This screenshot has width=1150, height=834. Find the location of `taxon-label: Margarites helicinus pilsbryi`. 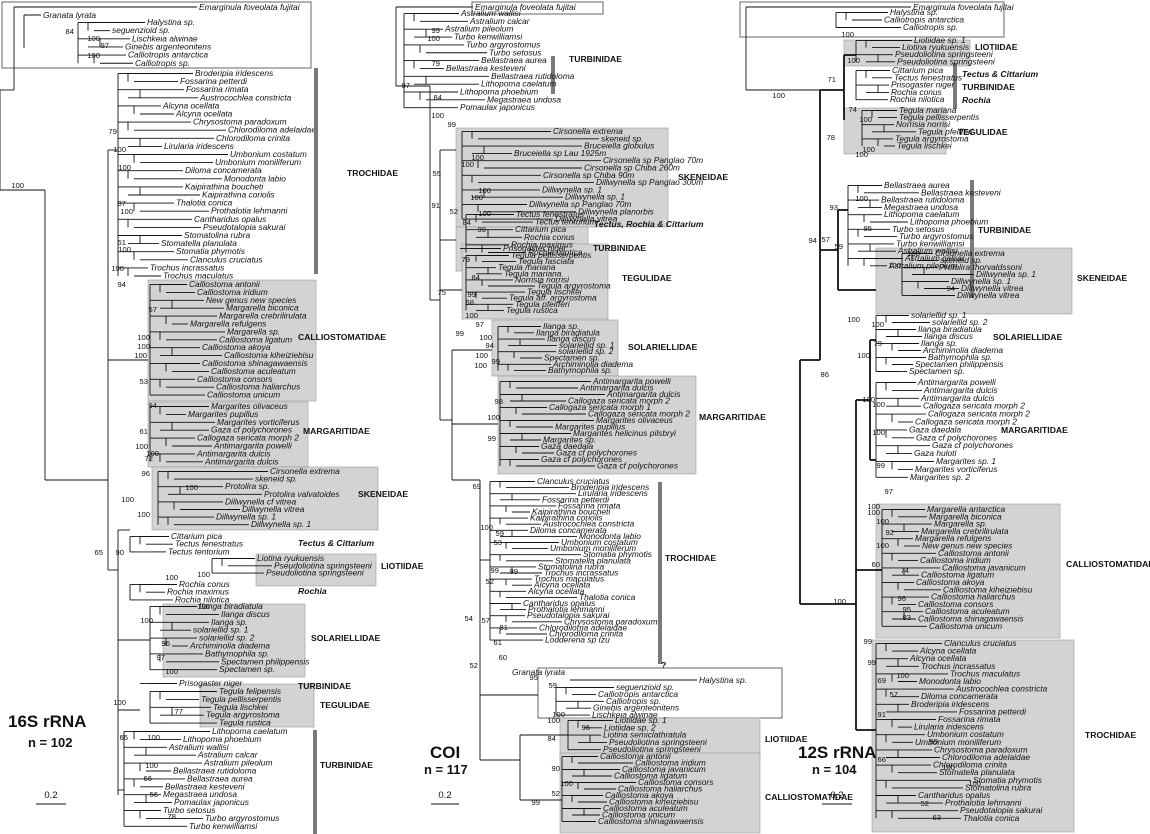

taxon-label: Margarites helicinus pilsbryi is located at coordinates (625, 433).